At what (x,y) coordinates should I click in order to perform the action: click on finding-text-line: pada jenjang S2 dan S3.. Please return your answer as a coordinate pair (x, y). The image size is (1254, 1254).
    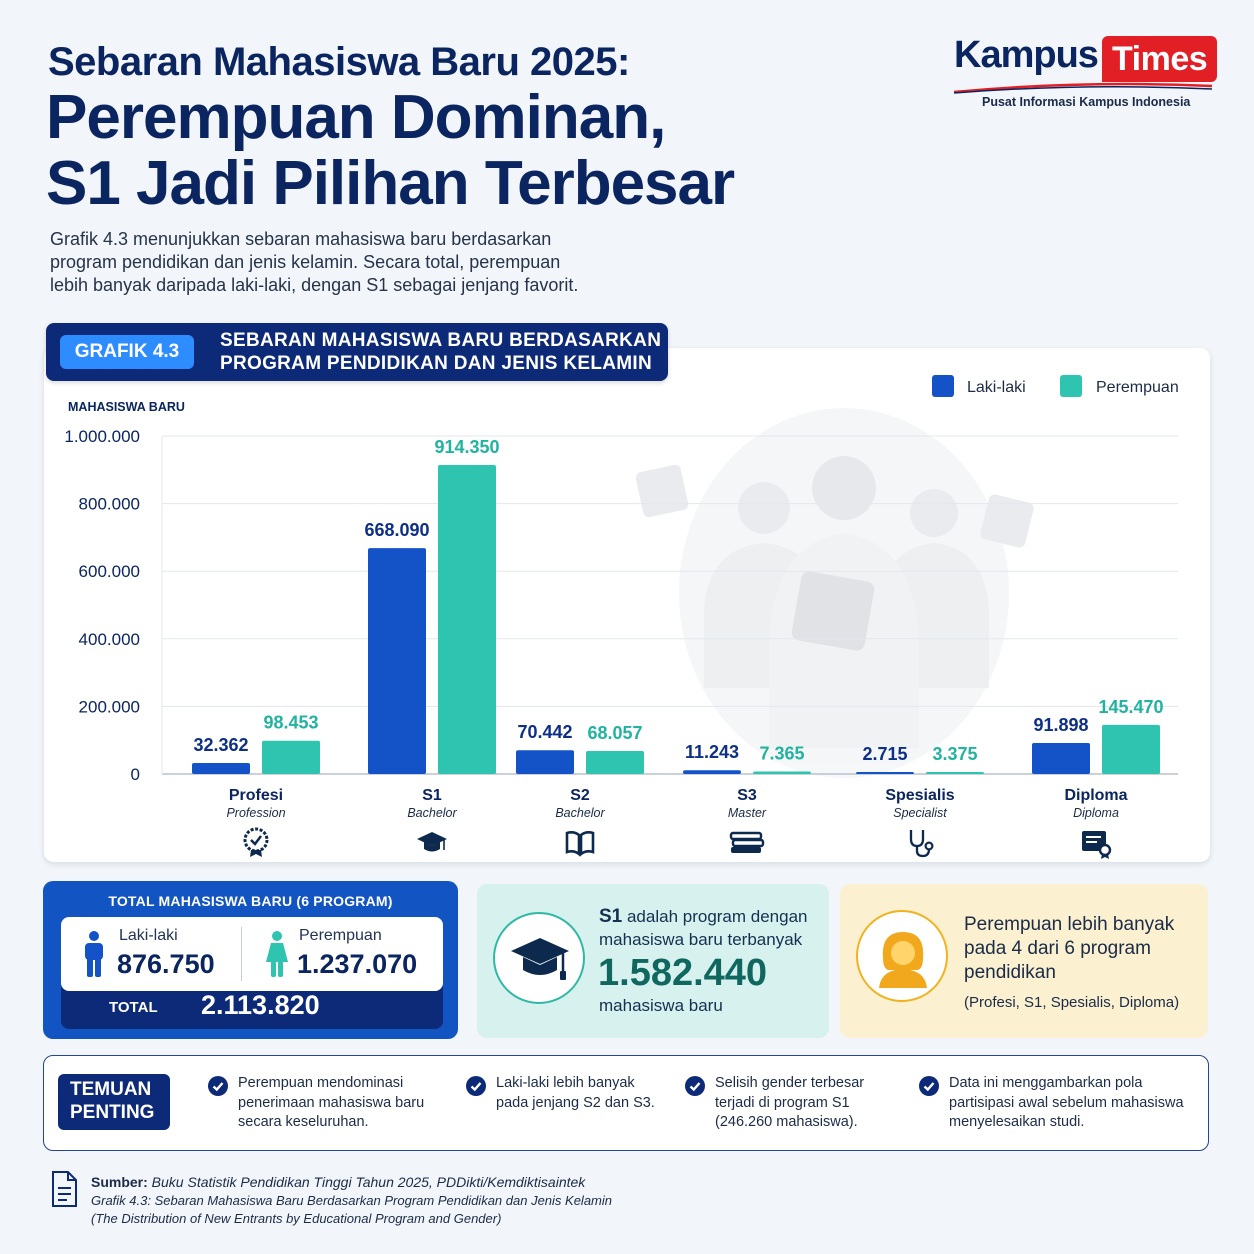
    Looking at the image, I should click on (575, 1102).